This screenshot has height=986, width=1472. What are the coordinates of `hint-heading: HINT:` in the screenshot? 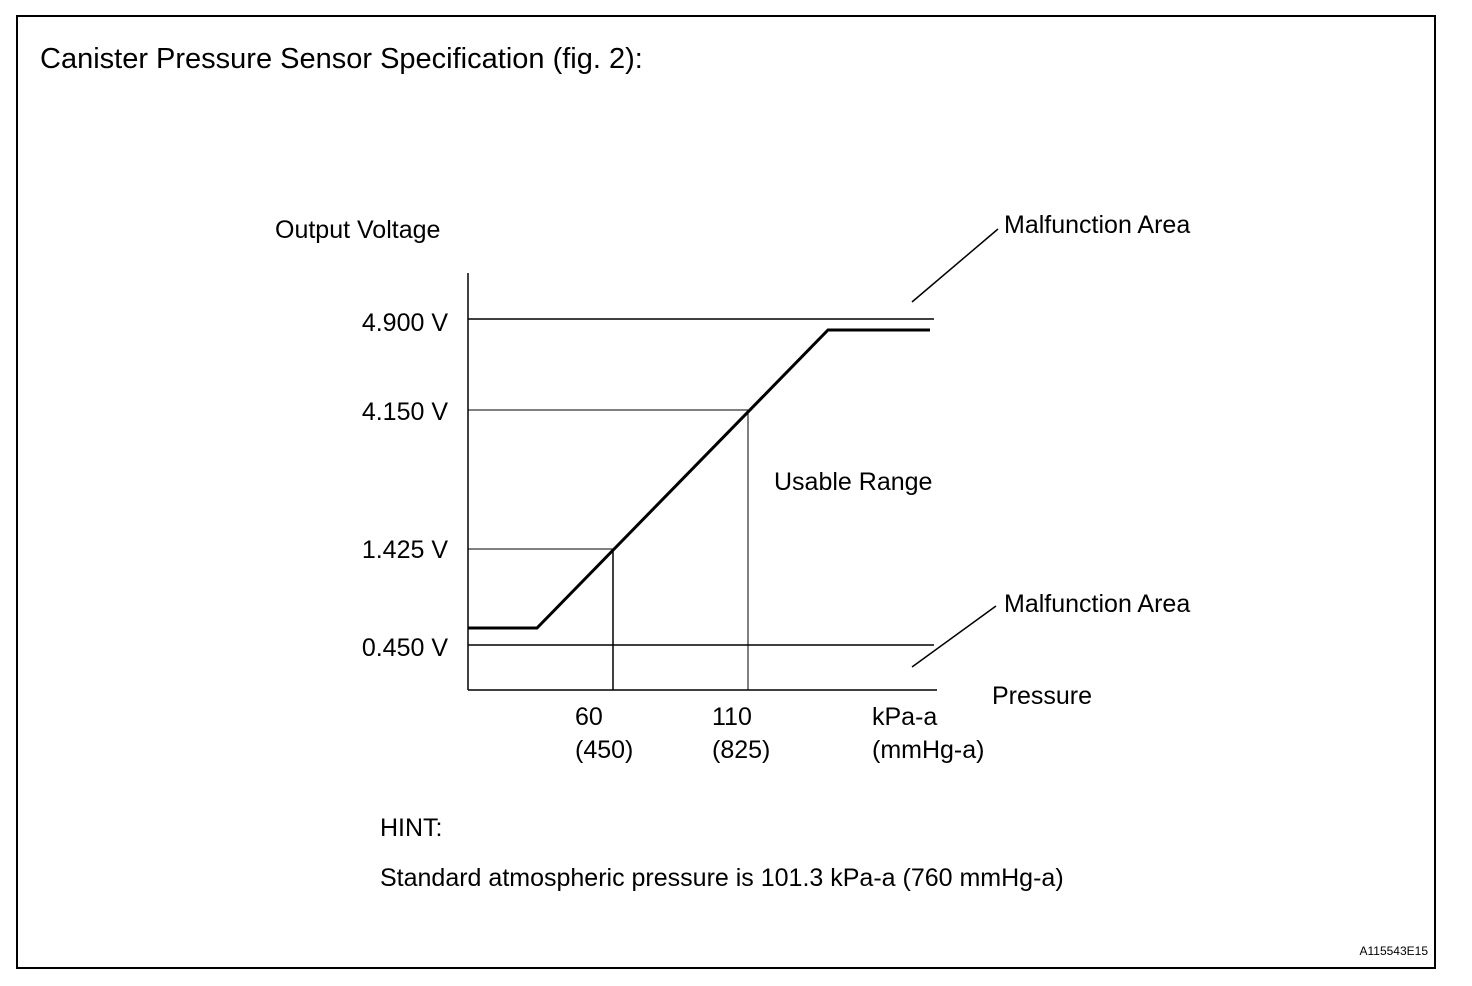 It's located at (411, 828).